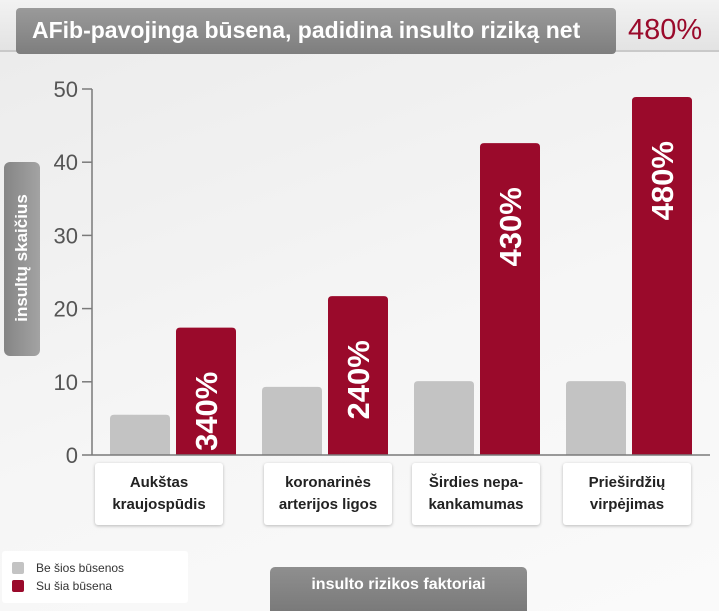 The width and height of the screenshot is (719, 611). What do you see at coordinates (66, 382) in the screenshot?
I see `y-tick-label: 10` at bounding box center [66, 382].